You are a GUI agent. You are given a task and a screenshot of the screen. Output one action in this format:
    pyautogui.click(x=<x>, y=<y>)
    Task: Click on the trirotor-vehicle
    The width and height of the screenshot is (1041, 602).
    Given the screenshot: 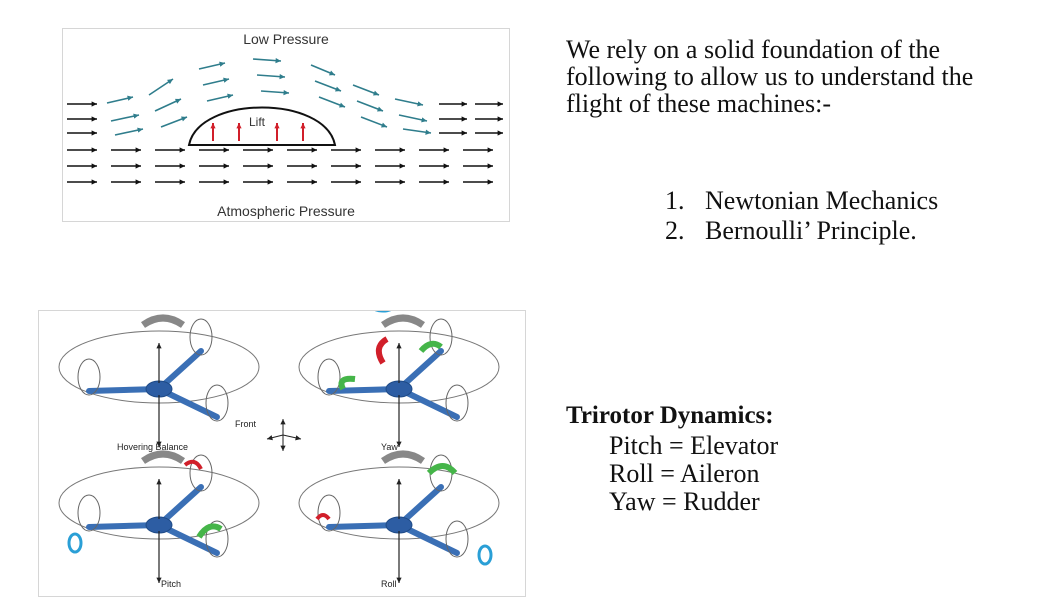 What is the action you would take?
    pyautogui.click(x=399, y=379)
    